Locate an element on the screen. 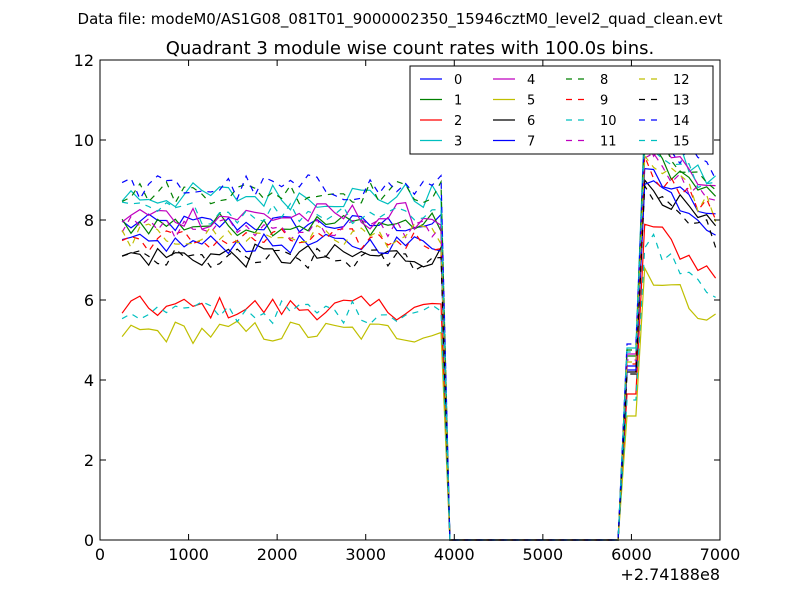 The width and height of the screenshot is (800, 600). legend-label-7: 7 is located at coordinates (531, 142).